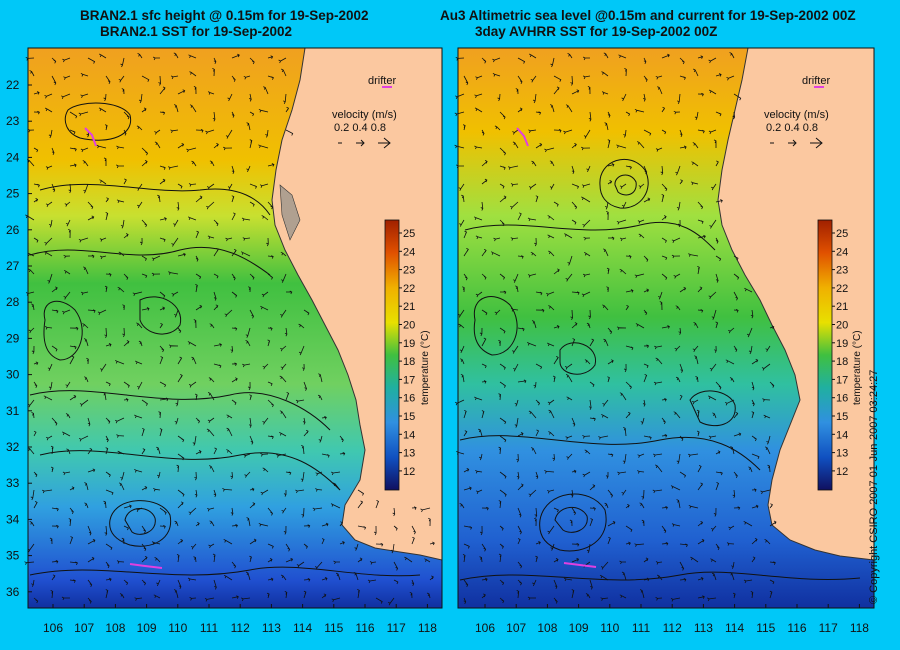 The image size is (900, 650). What do you see at coordinates (240, 619) in the screenshot?
I see `left-longitude-axis: 106 107 108 109 110 111 112 113 114 115 116 117 118` at bounding box center [240, 619].